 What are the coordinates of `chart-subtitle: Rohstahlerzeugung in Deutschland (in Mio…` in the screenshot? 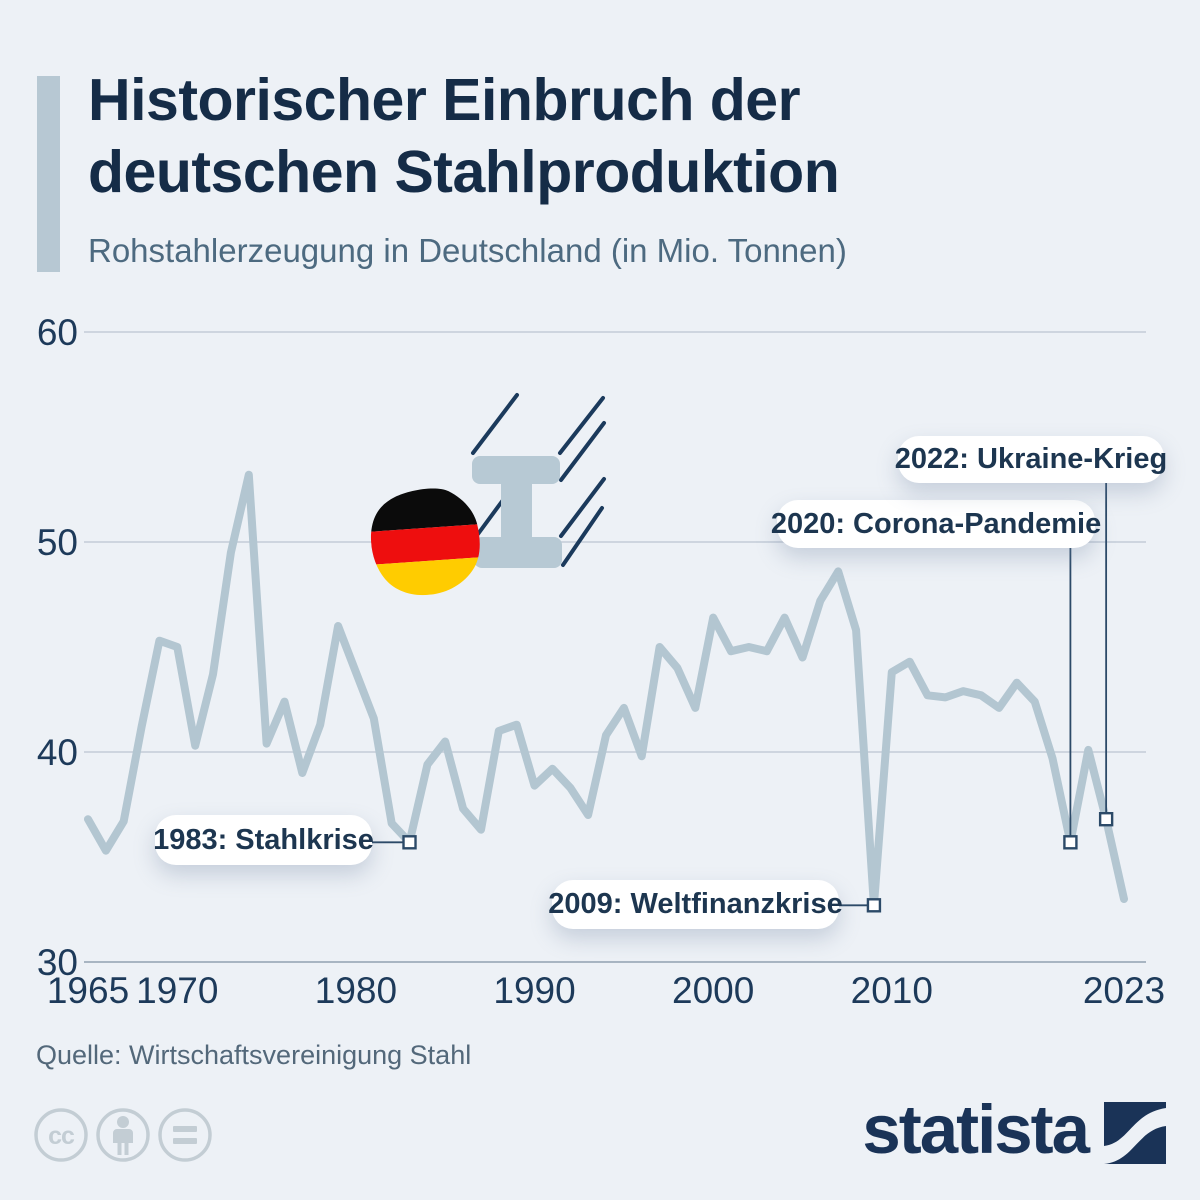 It's located at (467, 250).